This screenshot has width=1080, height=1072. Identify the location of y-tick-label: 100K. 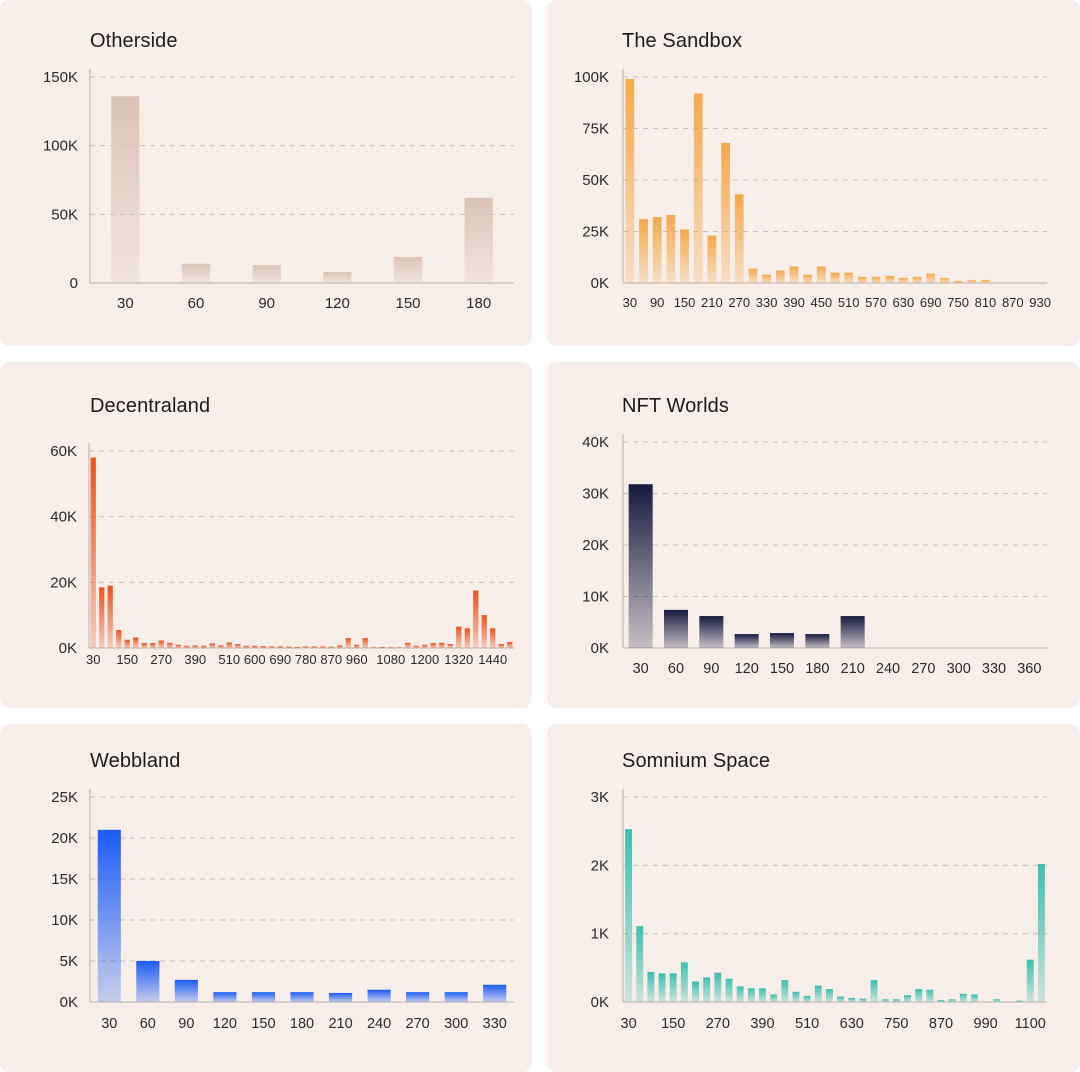
(60, 146).